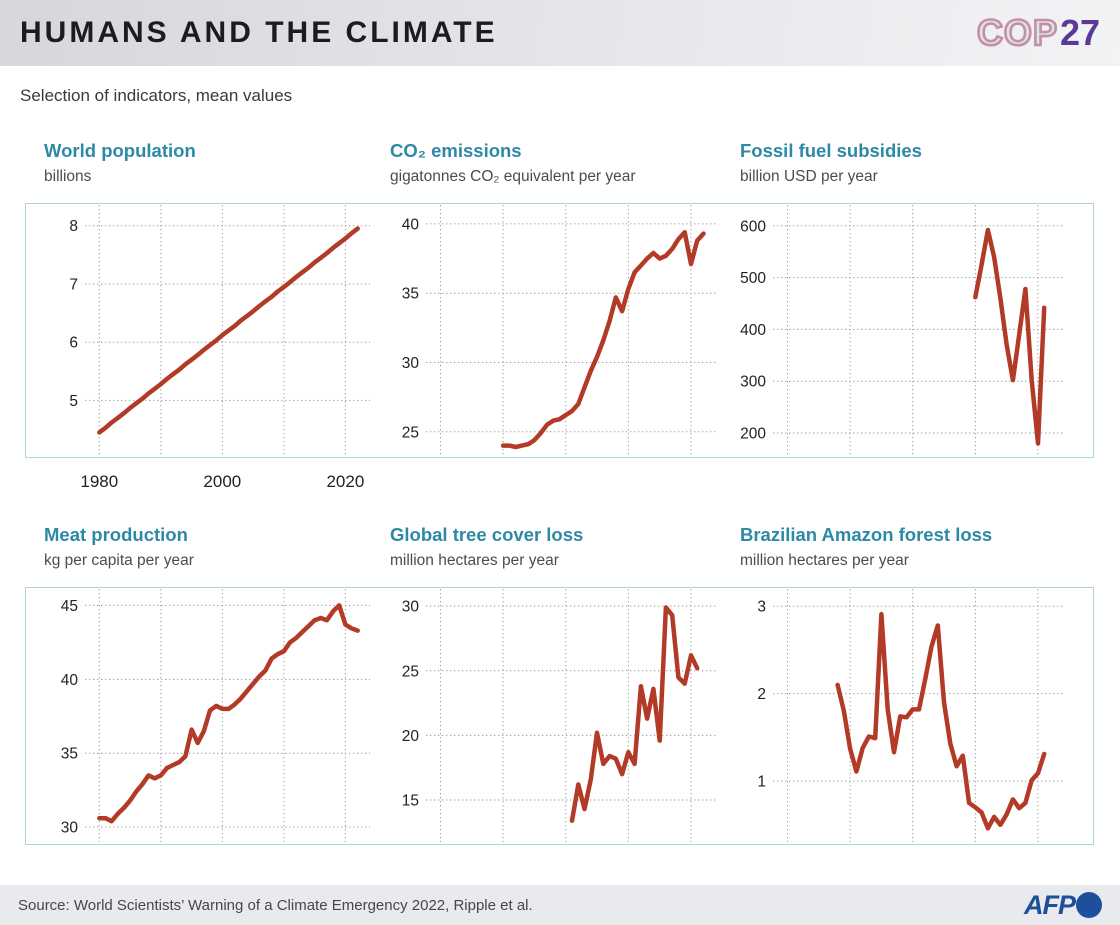 The image size is (1120, 925). What do you see at coordinates (753, 330) in the screenshot?
I see `svg-text: 400` at bounding box center [753, 330].